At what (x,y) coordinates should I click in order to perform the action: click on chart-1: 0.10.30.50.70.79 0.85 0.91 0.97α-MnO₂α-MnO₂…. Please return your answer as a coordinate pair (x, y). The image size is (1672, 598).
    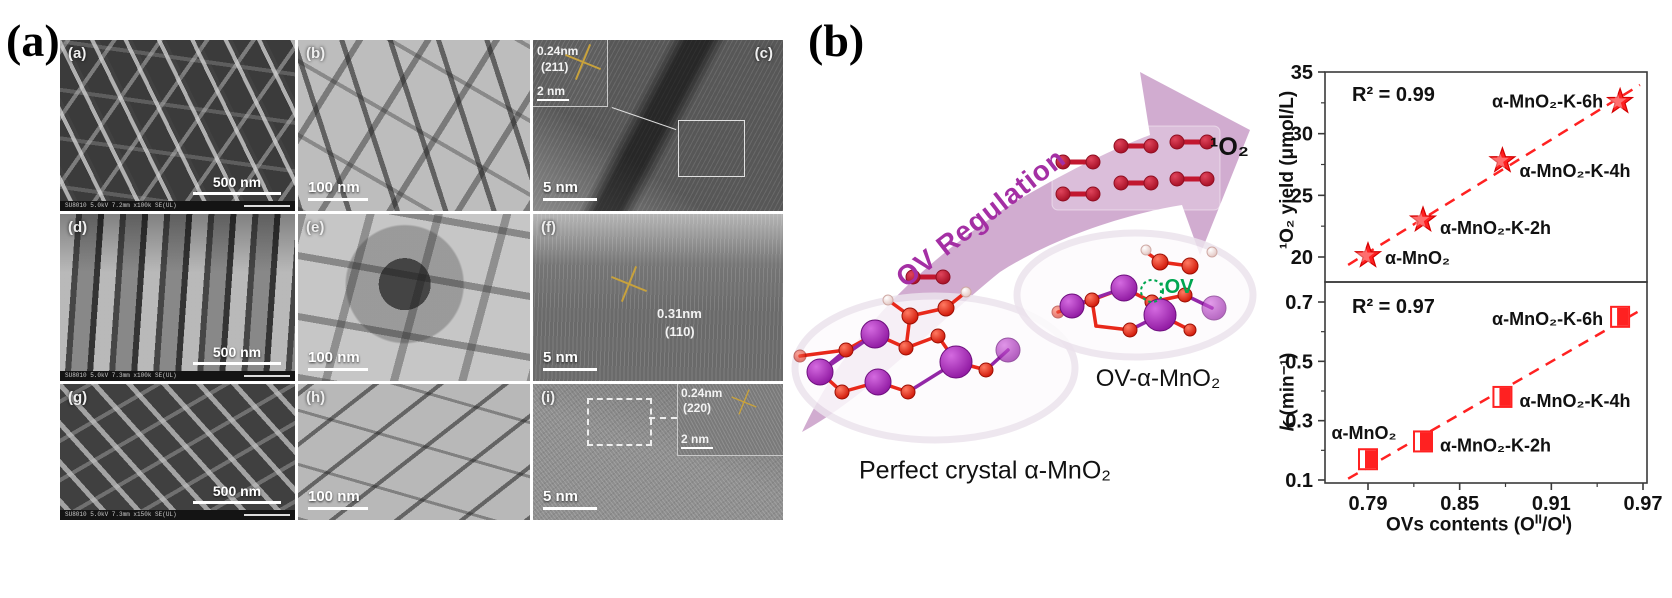
    Looking at the image, I should click on (1474, 398).